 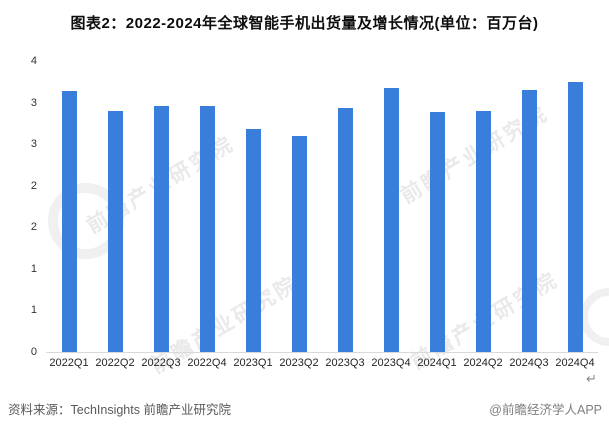 What do you see at coordinates (18, 206) in the screenshot?
I see `y-axis: 4 3 3 2 2 1 1 0` at bounding box center [18, 206].